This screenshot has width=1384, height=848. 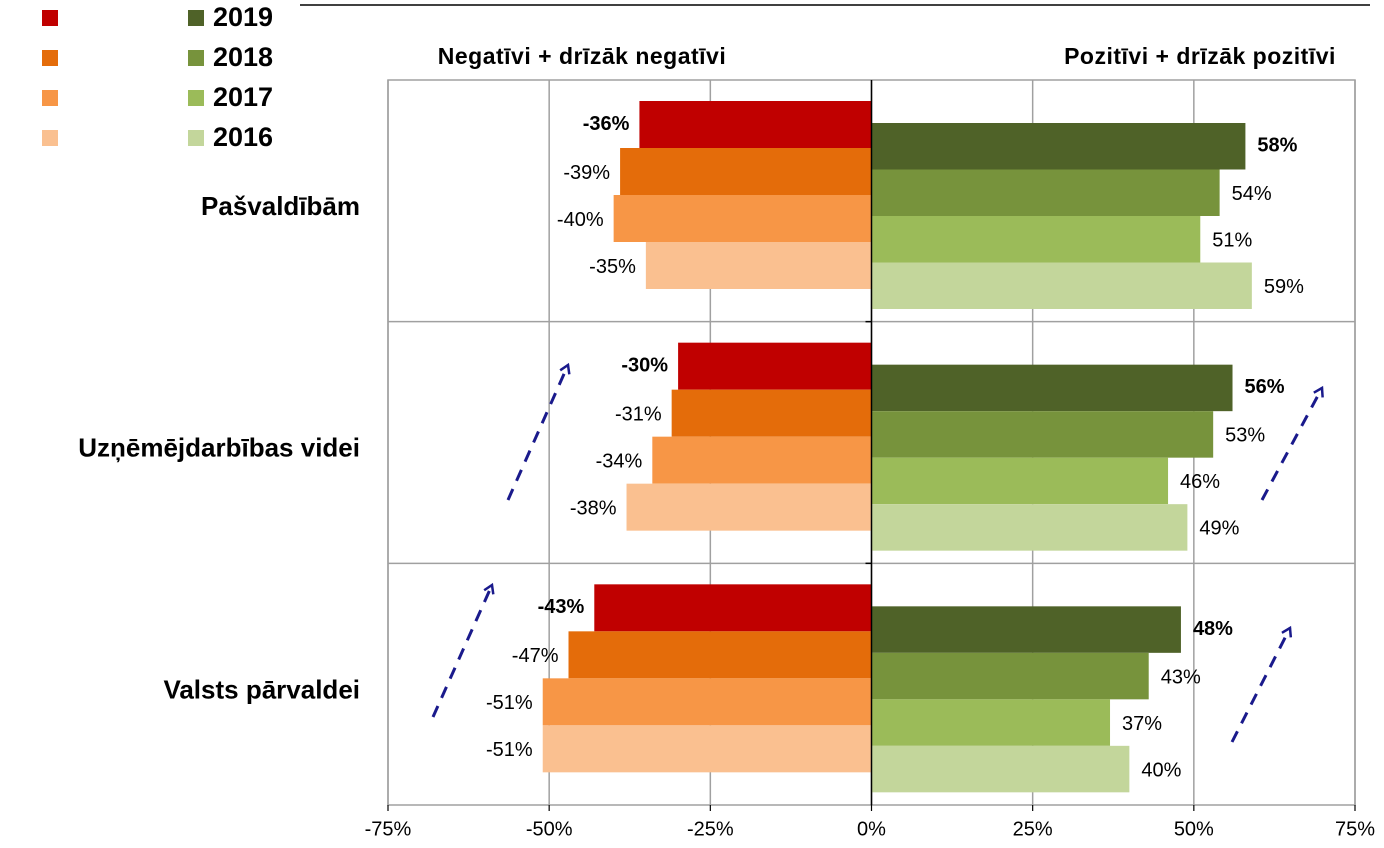 What do you see at coordinates (280, 206) in the screenshot?
I see `category-label: Pašvaldībām` at bounding box center [280, 206].